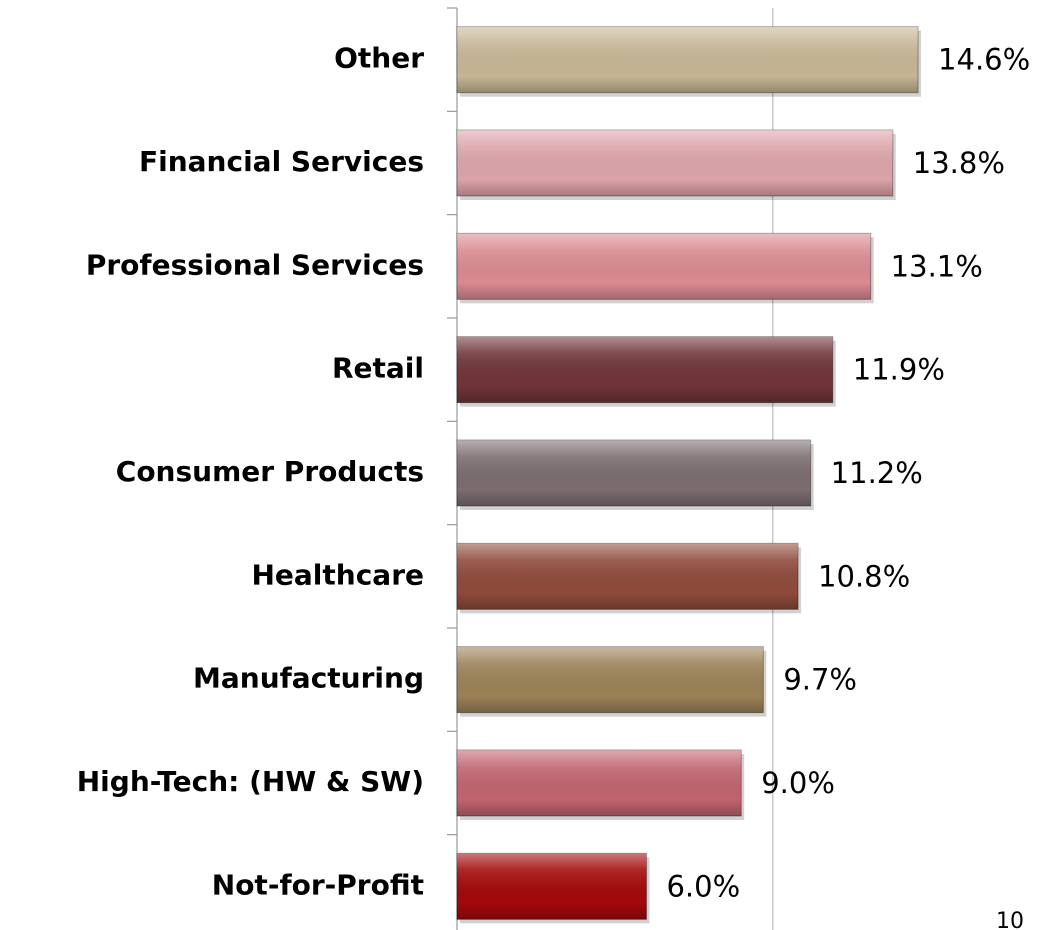 This screenshot has width=1060, height=930. Describe the element at coordinates (281, 161) in the screenshot. I see `category-label: Financial Services` at that location.